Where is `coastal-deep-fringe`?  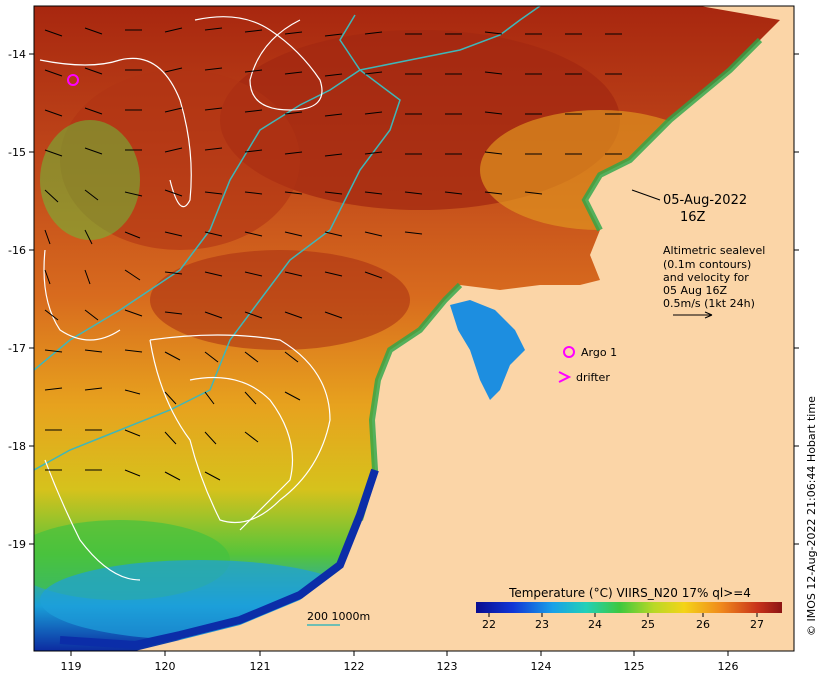
coastal-deep-fringe is located at coordinates (219, 559).